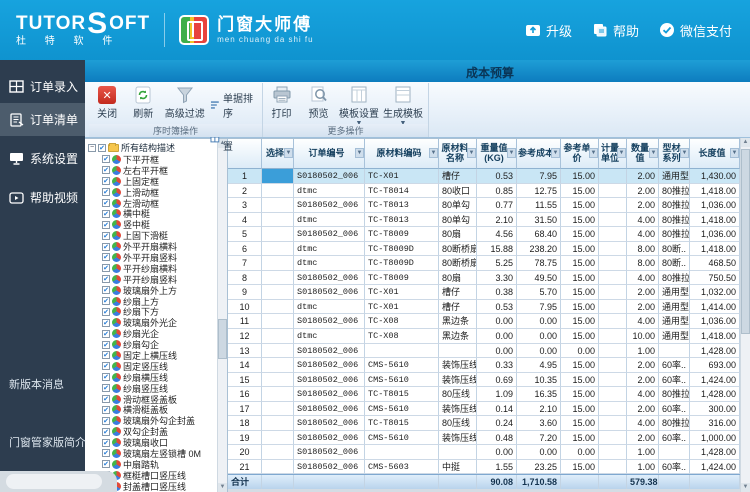 This screenshot has width=750, height=492. I want to click on sidebar-item-help-video: 帮助视频, so click(42, 197).